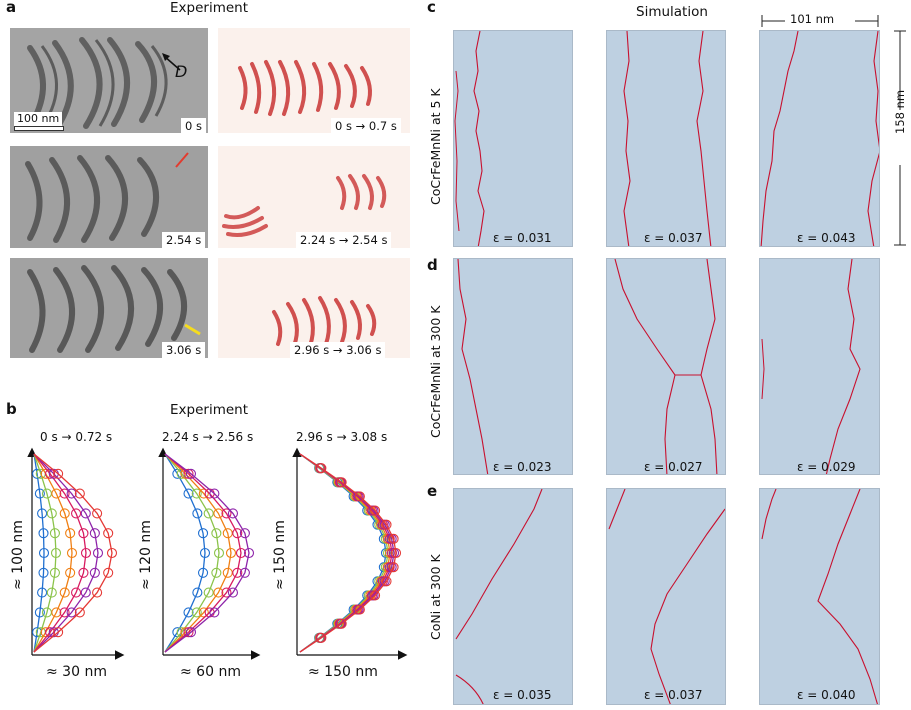 The width and height of the screenshot is (911, 710). I want to click on diff-time-3: 2.96 s → 3.06 s, so click(338, 350).